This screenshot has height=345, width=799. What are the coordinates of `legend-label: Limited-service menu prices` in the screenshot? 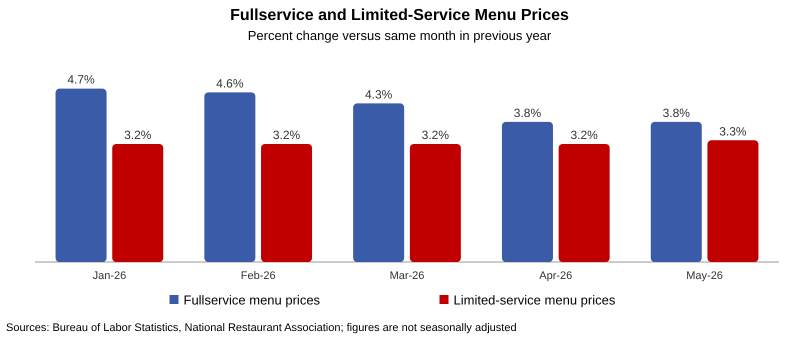 It's located at (535, 300).